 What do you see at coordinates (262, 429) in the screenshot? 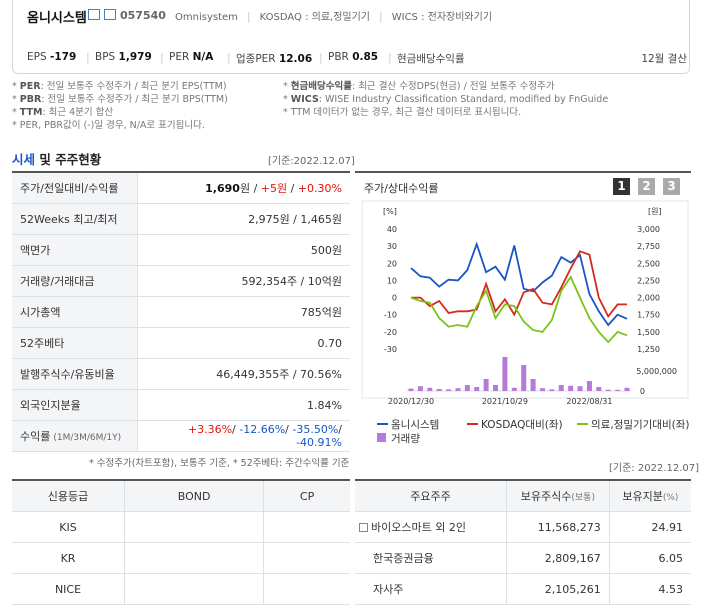
I see `quote-value-part: -12.66%` at bounding box center [262, 429].